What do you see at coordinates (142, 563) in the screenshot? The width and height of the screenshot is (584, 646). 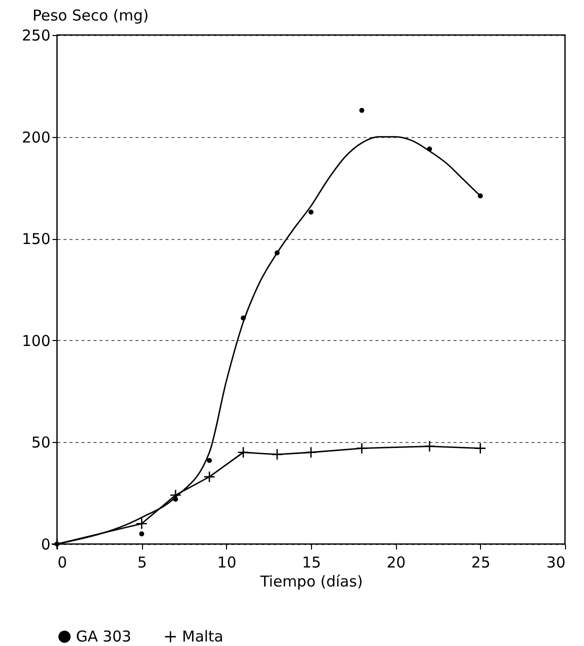 I see `x-tick-label: 5` at bounding box center [142, 563].